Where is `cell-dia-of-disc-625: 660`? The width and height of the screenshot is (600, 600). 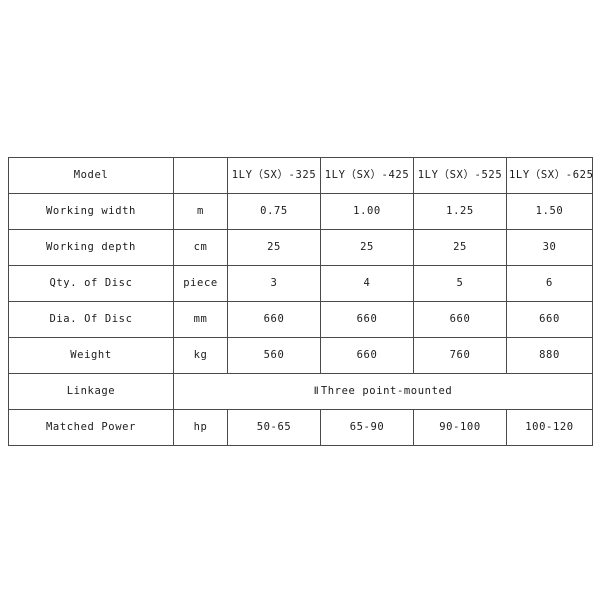 cell-dia-of-disc-625: 660 is located at coordinates (549, 319).